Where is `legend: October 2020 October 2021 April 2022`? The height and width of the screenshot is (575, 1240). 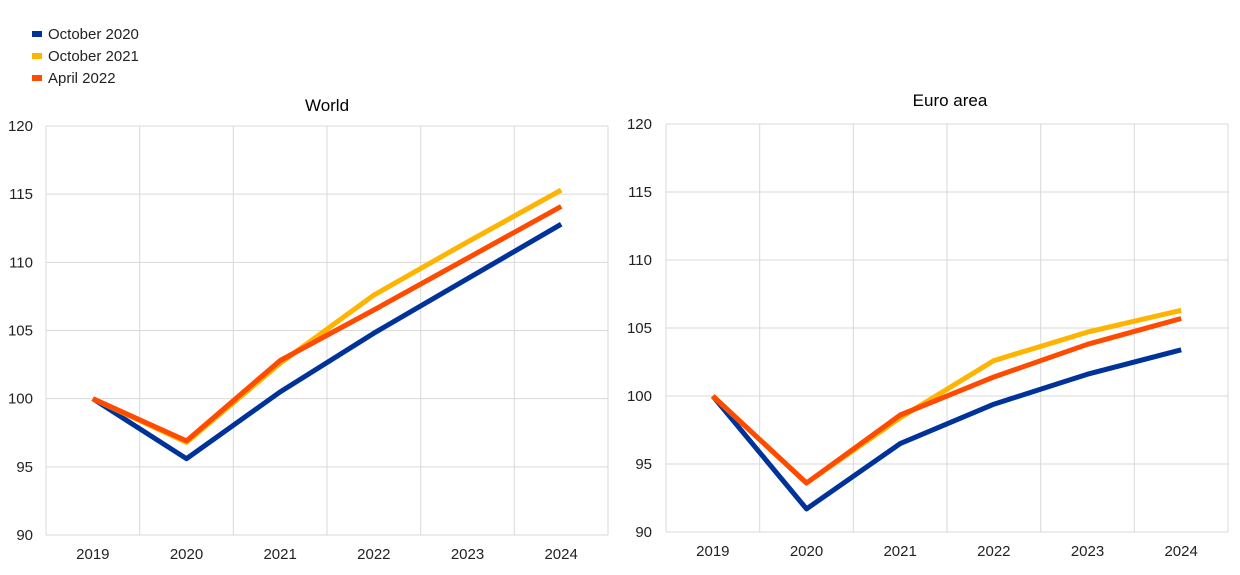 legend: October 2020 October 2021 April 2022 is located at coordinates (85, 56).